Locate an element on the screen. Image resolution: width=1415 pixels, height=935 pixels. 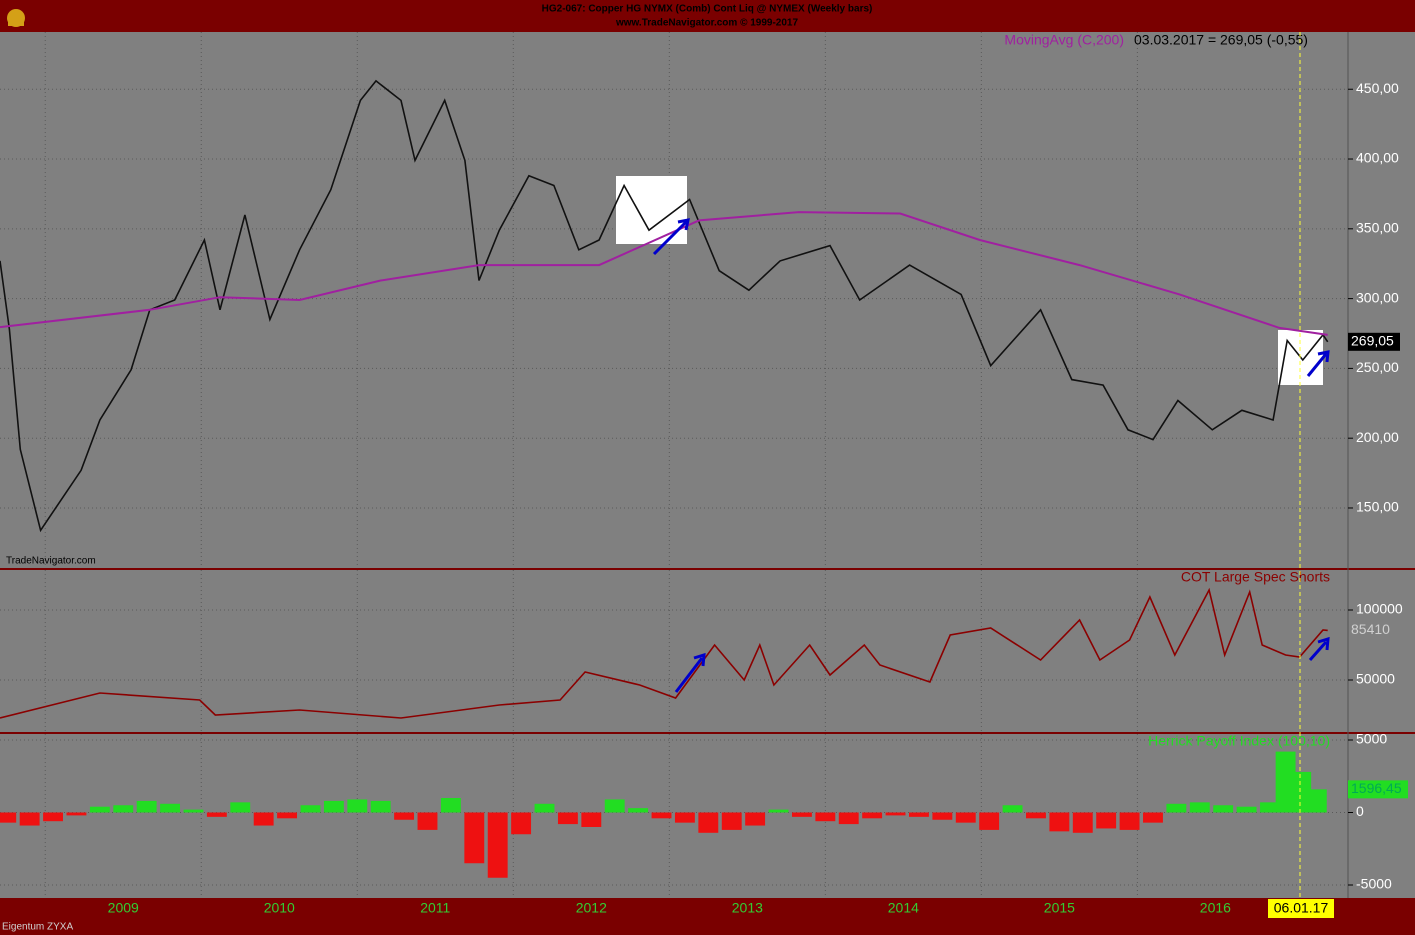
y-tick-label: 50000 is located at coordinates (1375, 679).